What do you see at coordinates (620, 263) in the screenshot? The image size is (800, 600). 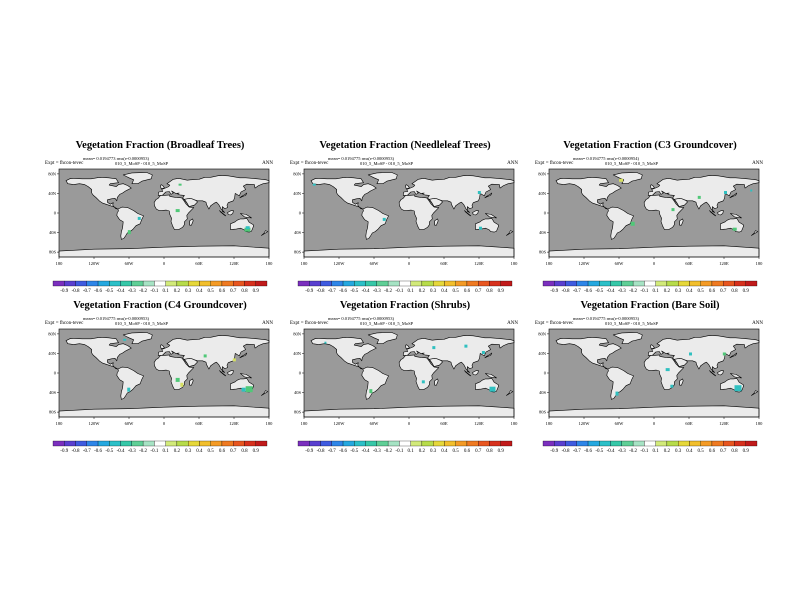 I see `lon-tick-label: 60W` at bounding box center [620, 263].